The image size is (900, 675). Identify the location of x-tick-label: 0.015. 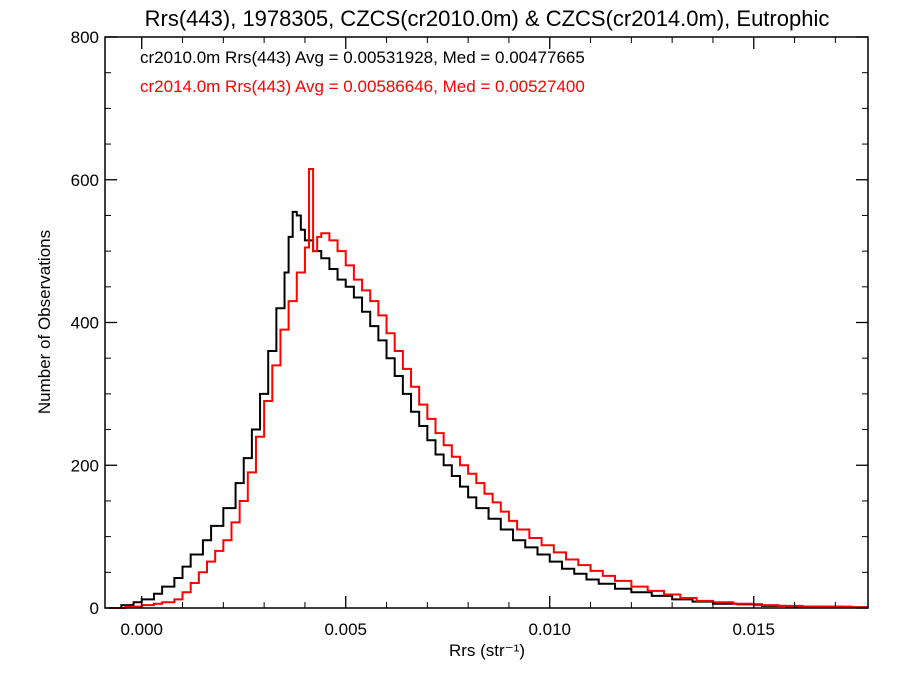
(753, 629).